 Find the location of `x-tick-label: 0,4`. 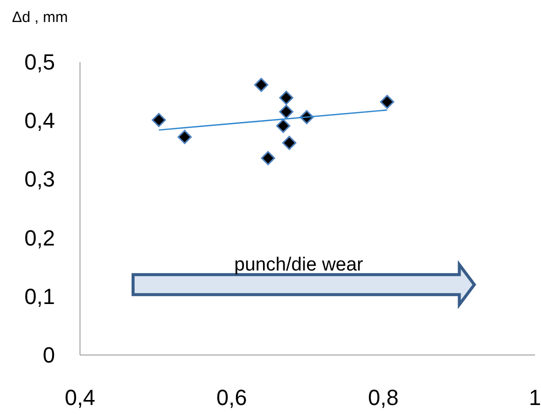

x-tick-label: 0,4 is located at coordinates (80, 397).